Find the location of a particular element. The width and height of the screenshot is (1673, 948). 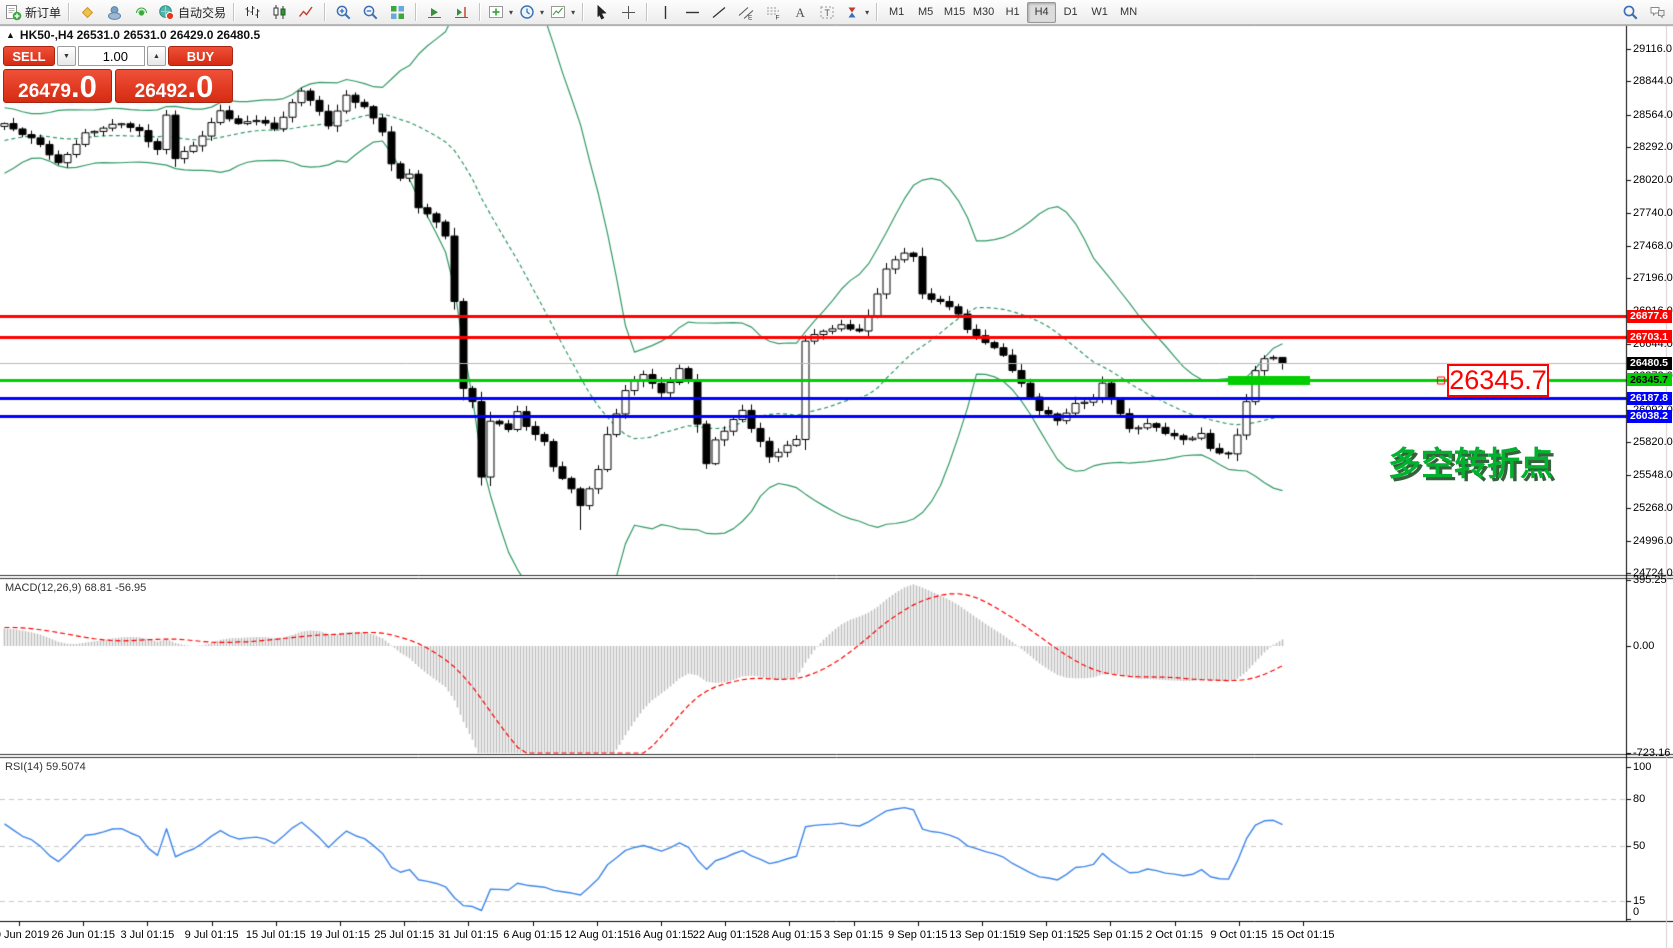

horizontal-line-icon is located at coordinates (692, 12).